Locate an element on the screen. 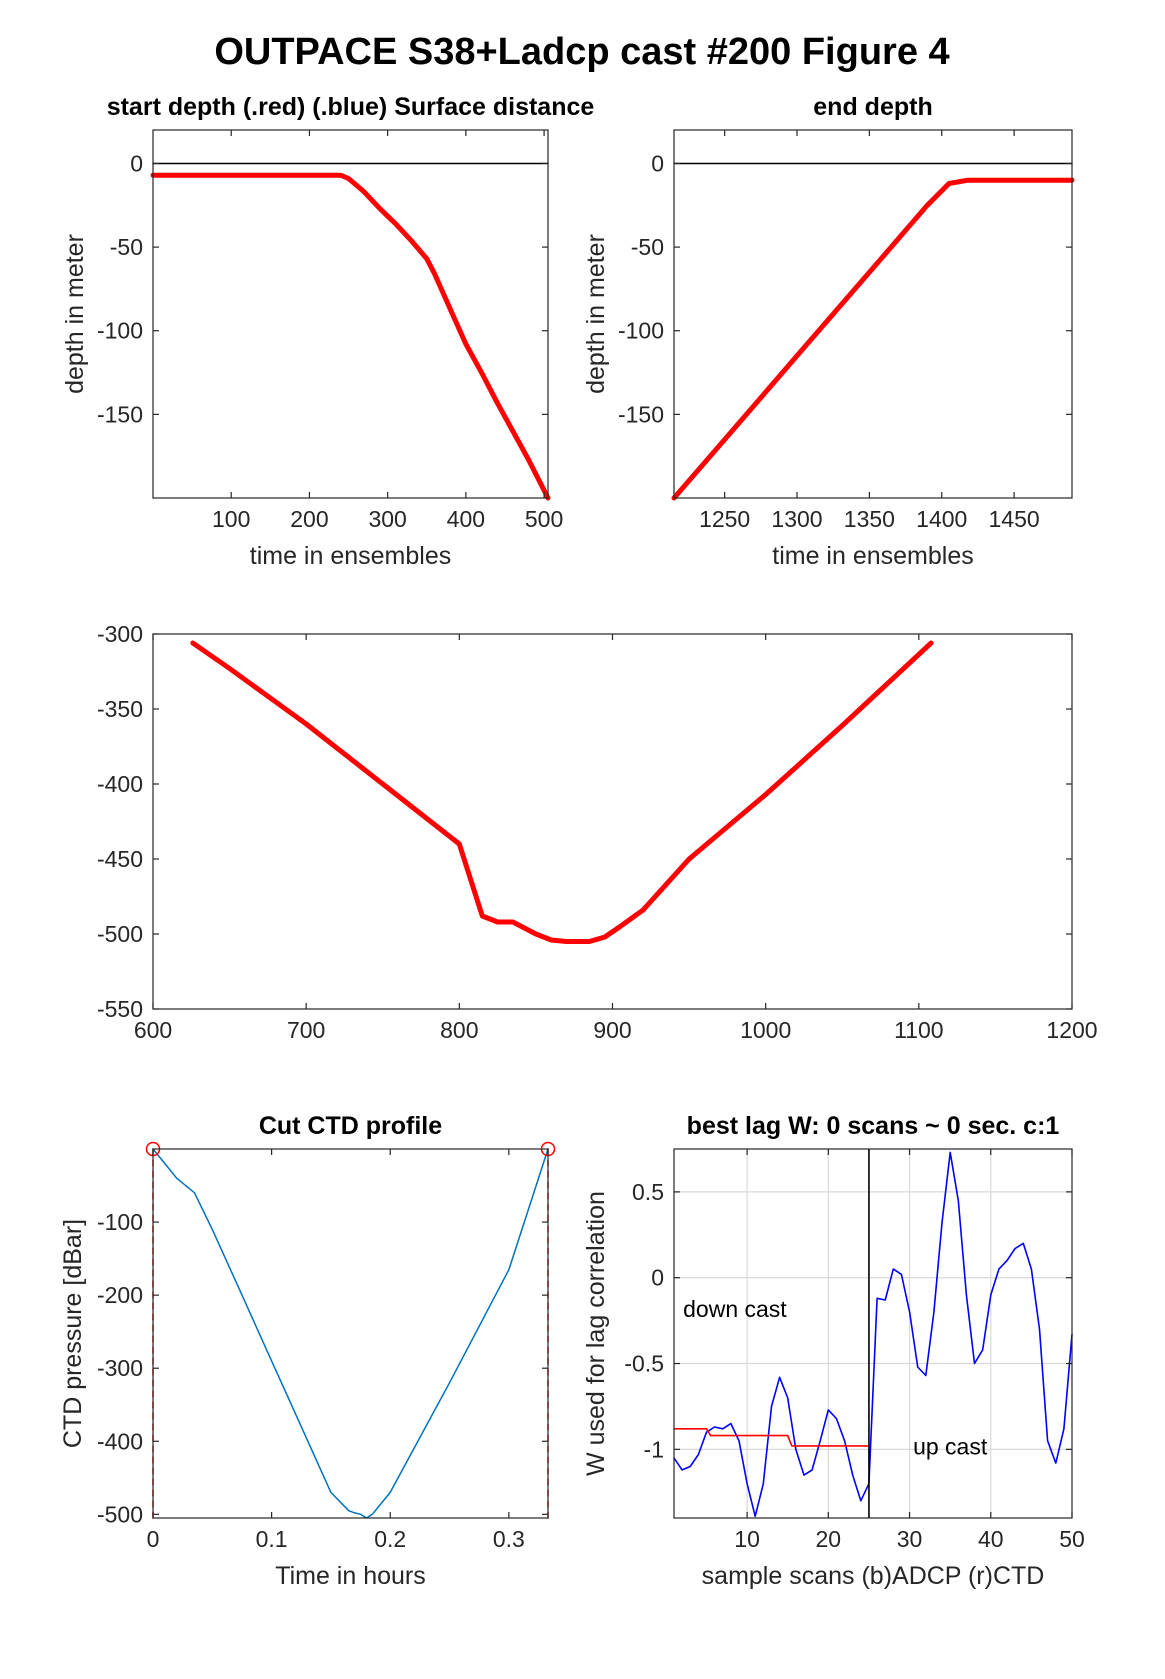 The width and height of the screenshot is (1165, 1679). y-tick-label: -200 is located at coordinates (120, 1295).